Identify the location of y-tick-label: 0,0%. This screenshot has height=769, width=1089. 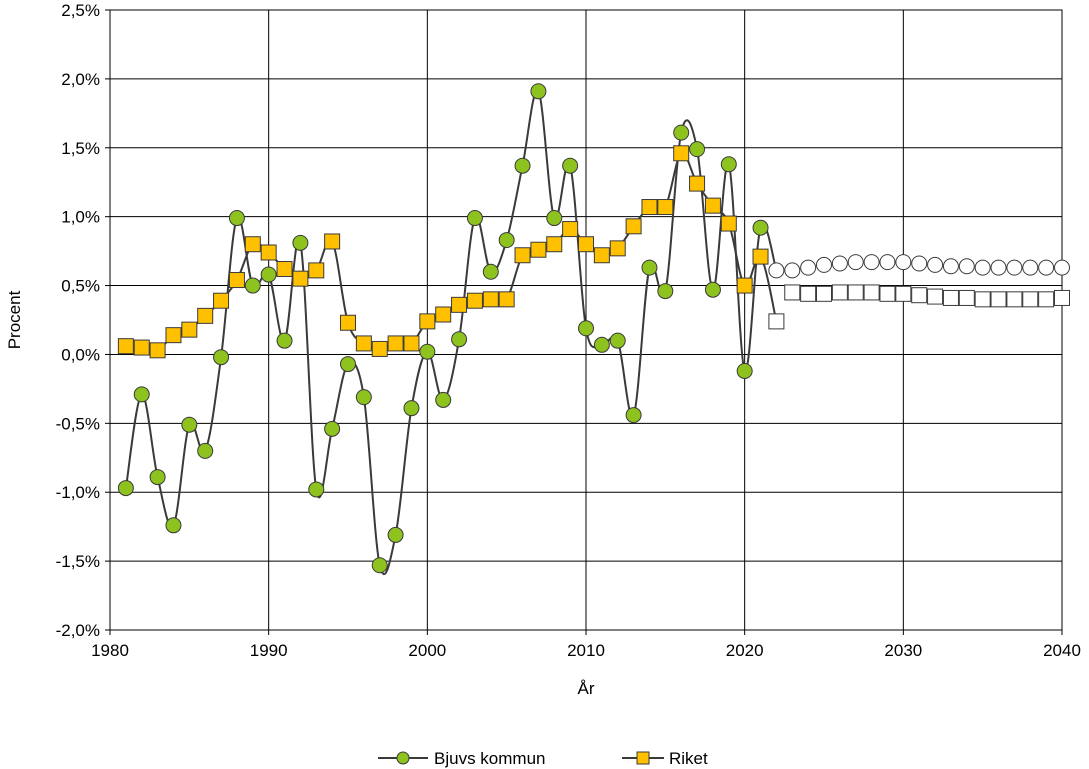
(80, 354).